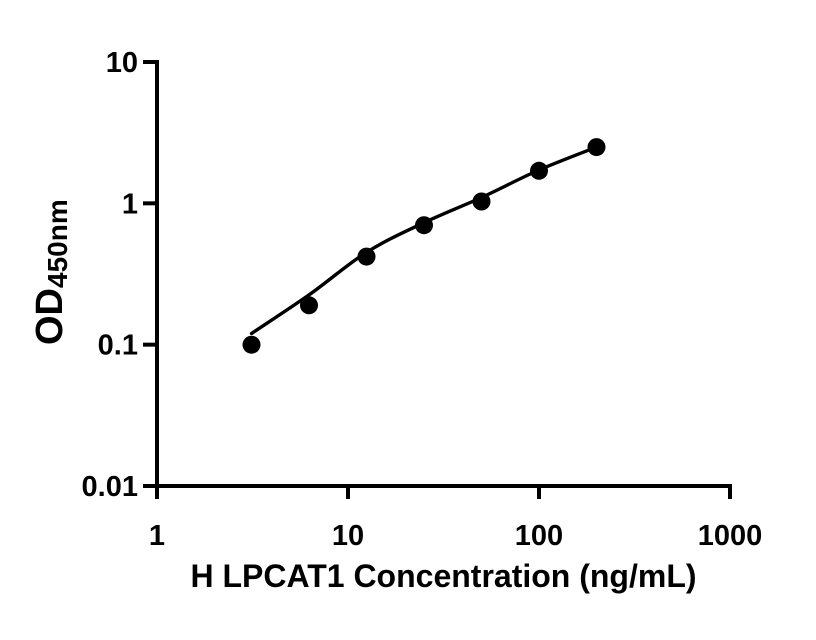 Image resolution: width=816 pixels, height=640 pixels. What do you see at coordinates (539, 536) in the screenshot?
I see `x-axis-tick-label: 100` at bounding box center [539, 536].